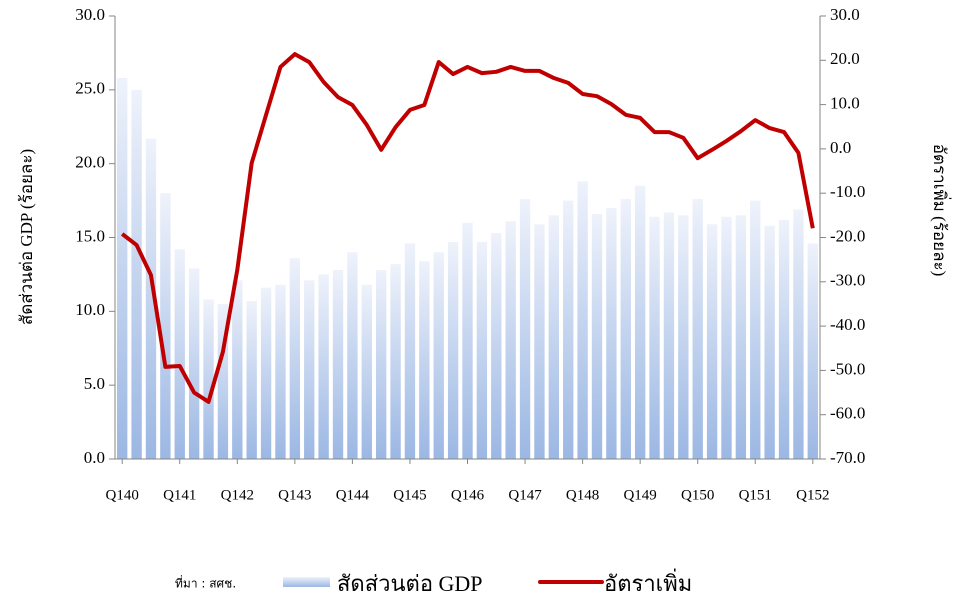  What do you see at coordinates (90, 162) in the screenshot?
I see `y-tick-label: 20.0` at bounding box center [90, 162].